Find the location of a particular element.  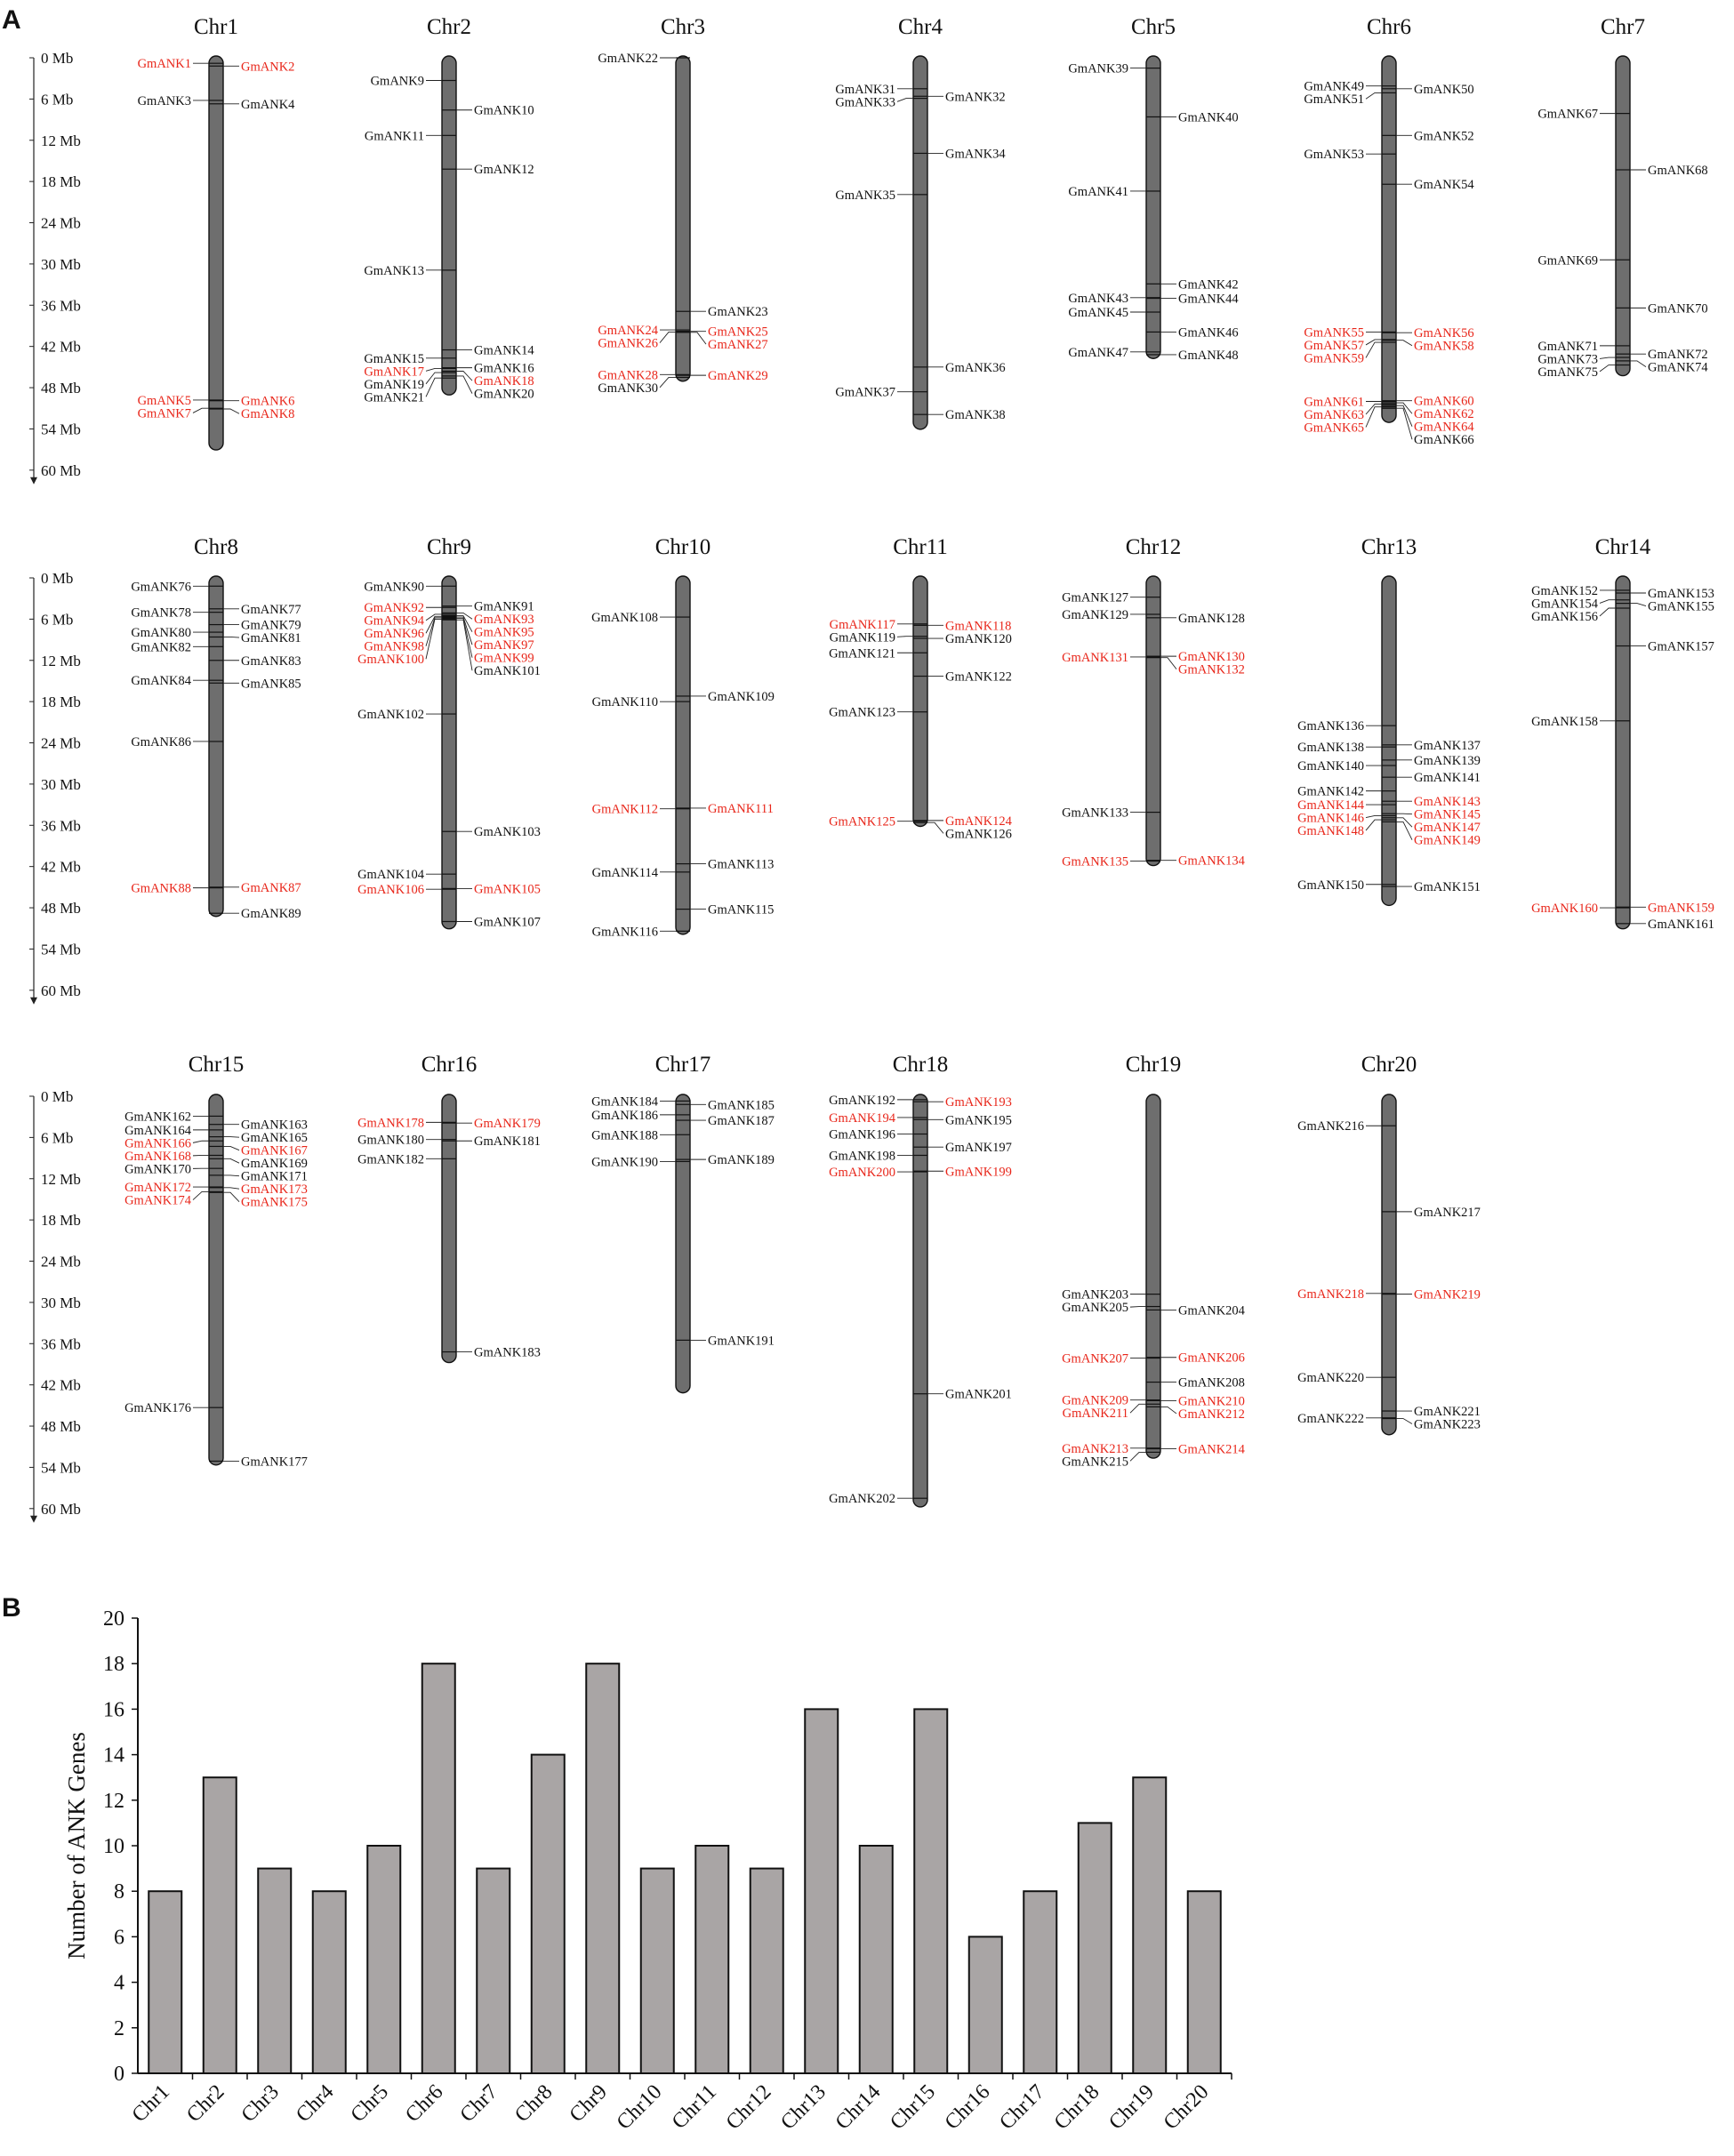

gene-label: GmANK67 is located at coordinates (1567, 115).